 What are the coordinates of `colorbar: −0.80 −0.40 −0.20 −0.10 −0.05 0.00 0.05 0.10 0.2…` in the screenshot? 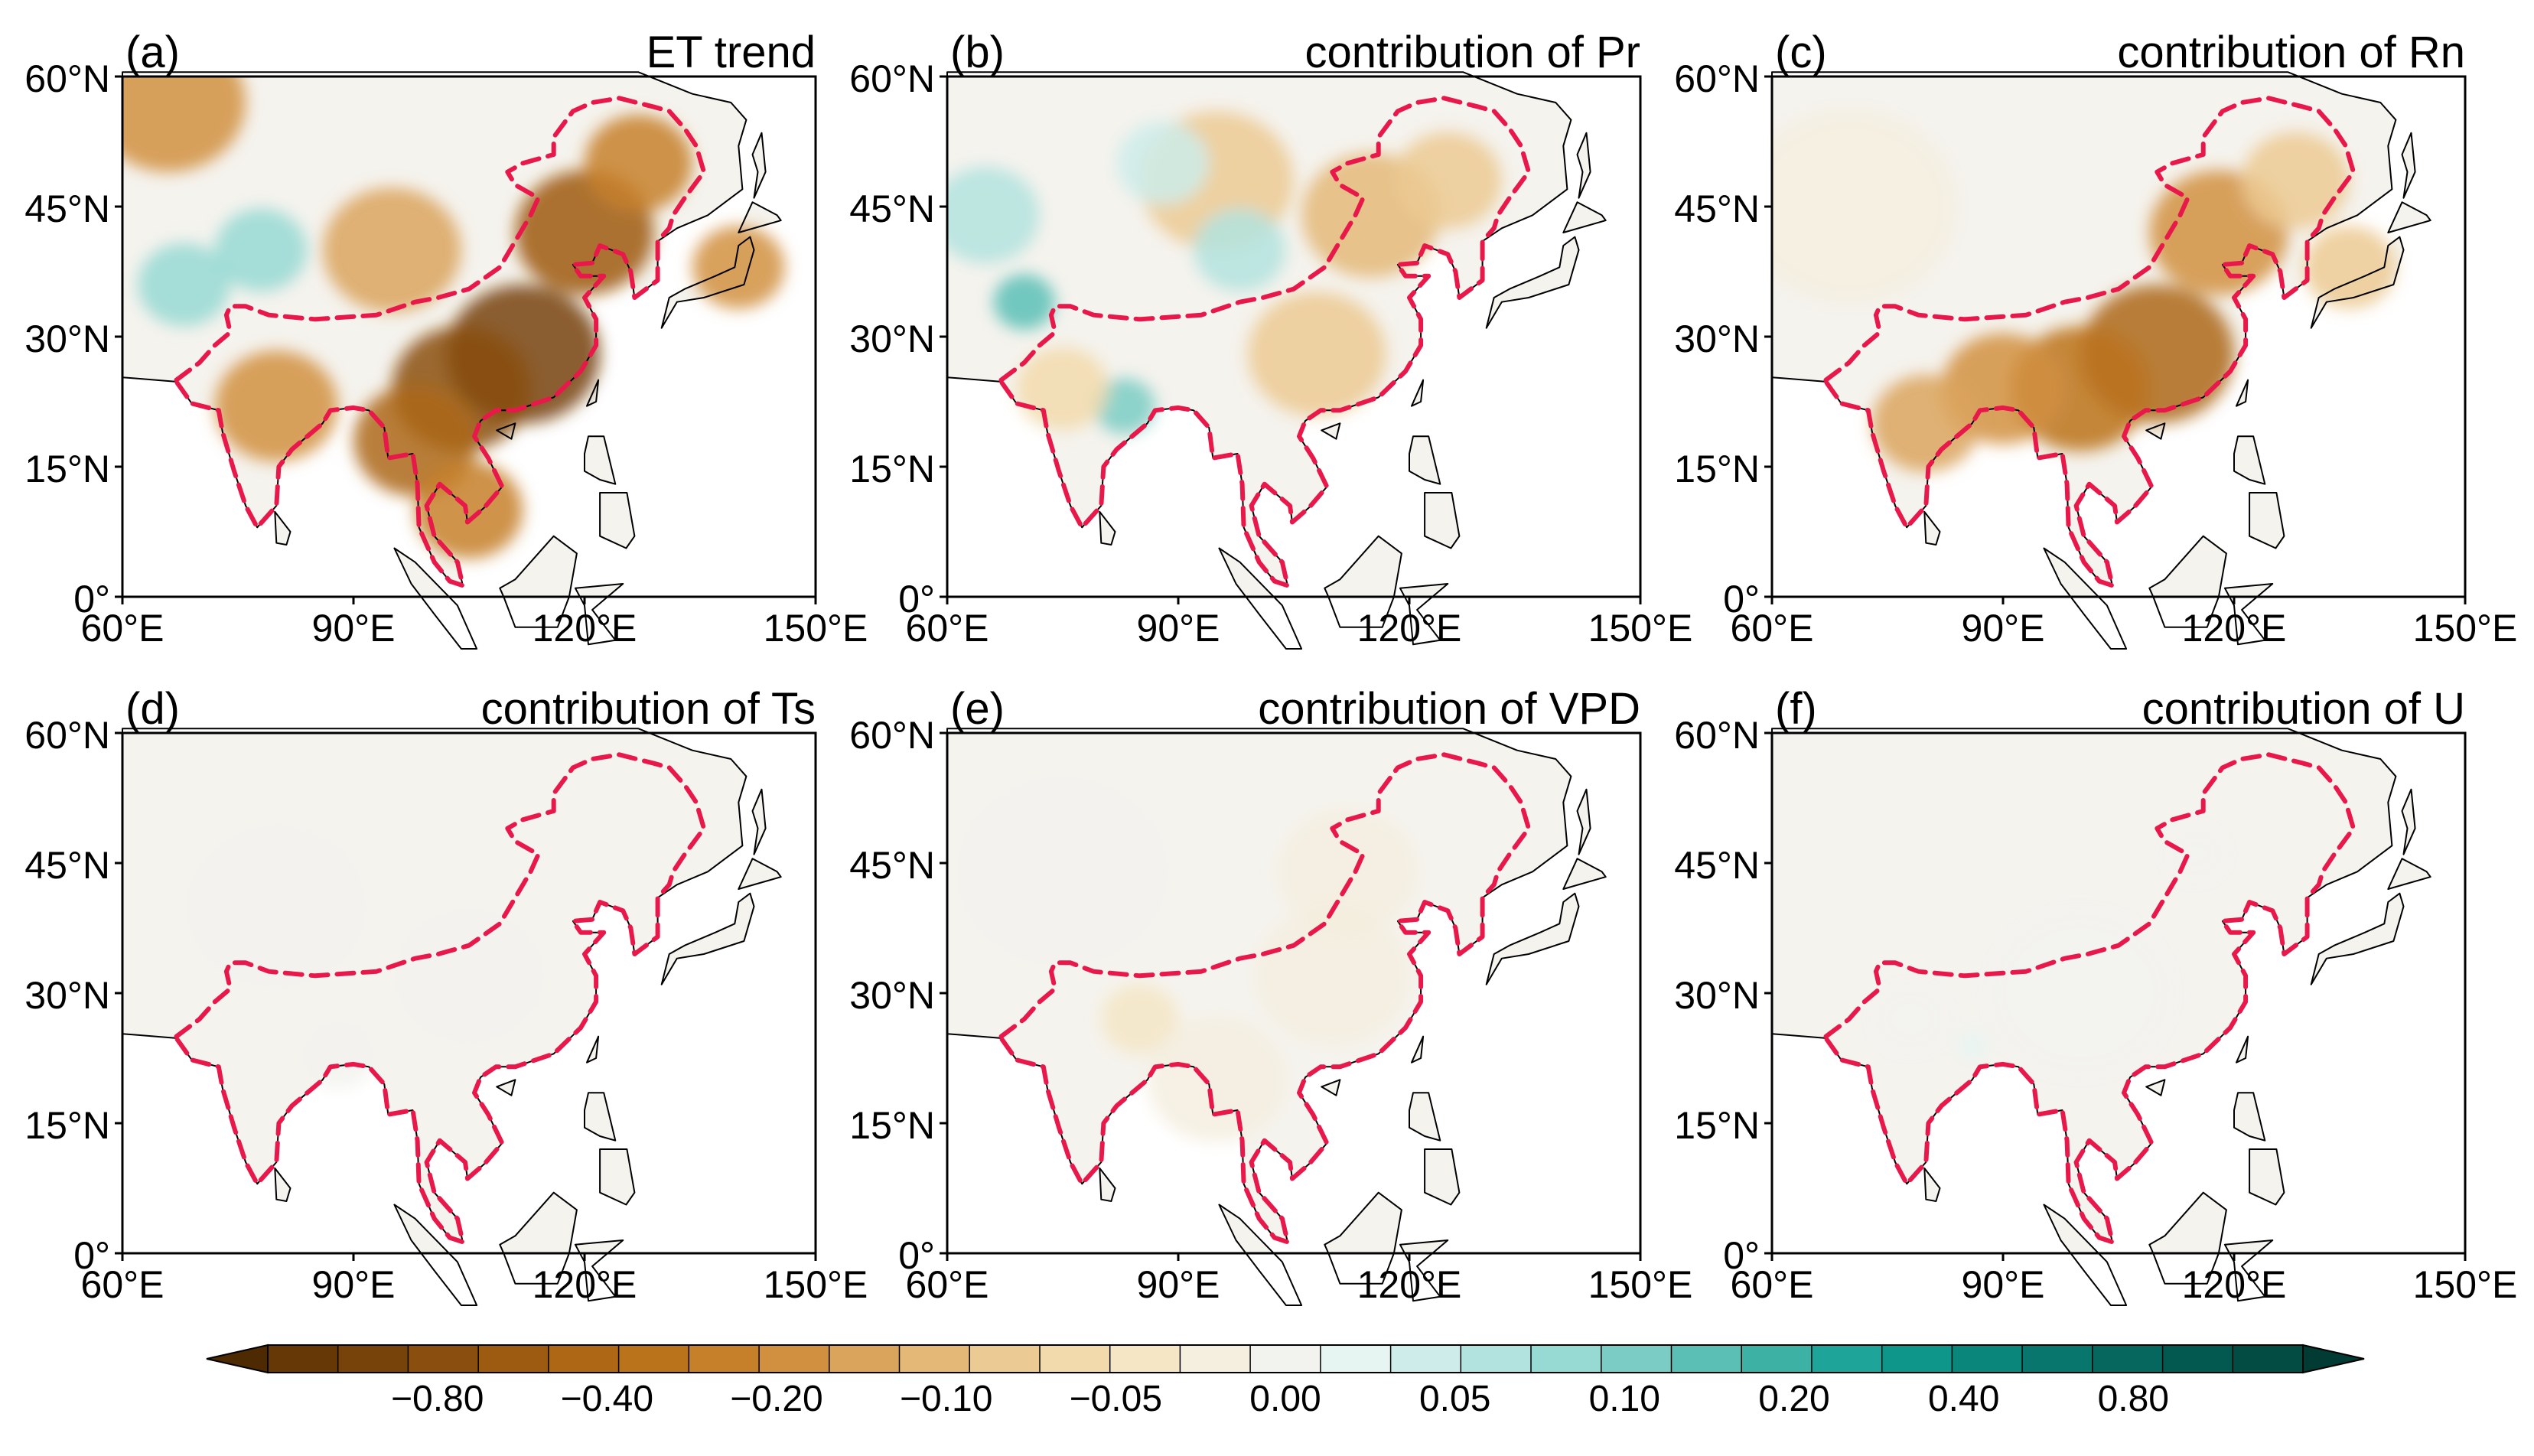 It's located at (1285, 1381).